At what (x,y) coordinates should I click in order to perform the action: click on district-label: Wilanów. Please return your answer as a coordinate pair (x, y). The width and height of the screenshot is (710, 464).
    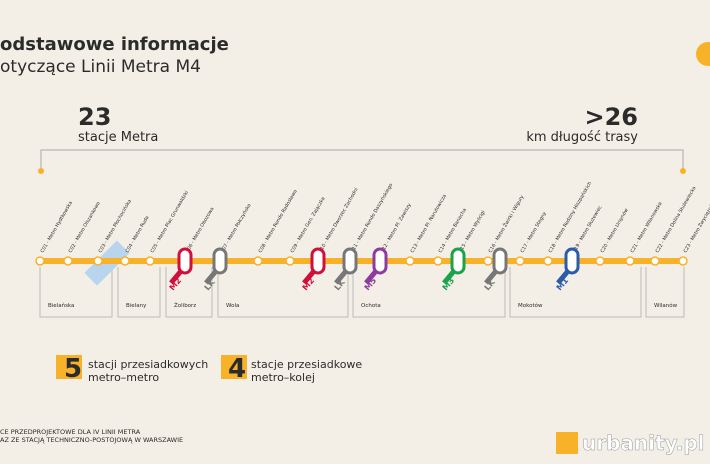
    Looking at the image, I should click on (666, 305).